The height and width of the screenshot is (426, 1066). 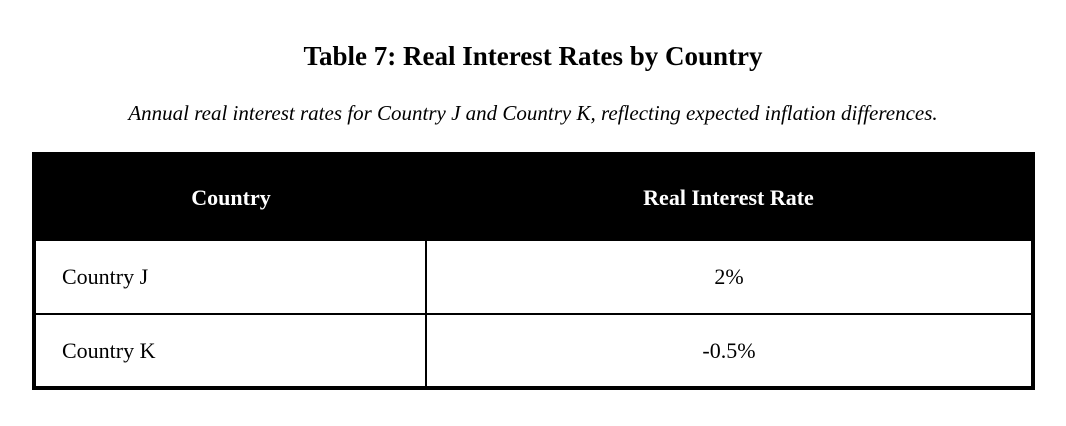 What do you see at coordinates (533, 56) in the screenshot?
I see `page-title: Table 7: Real Interest Rates by Country` at bounding box center [533, 56].